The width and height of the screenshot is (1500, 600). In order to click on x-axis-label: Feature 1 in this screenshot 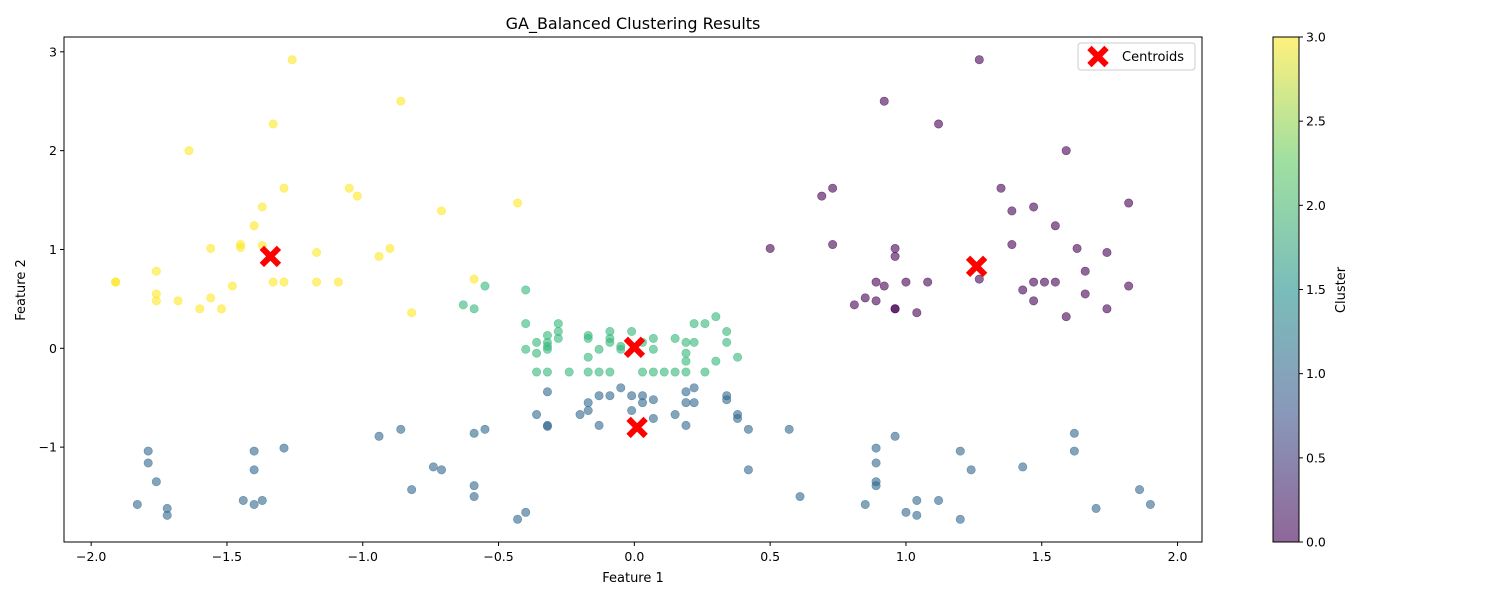, I will do `click(633, 578)`.